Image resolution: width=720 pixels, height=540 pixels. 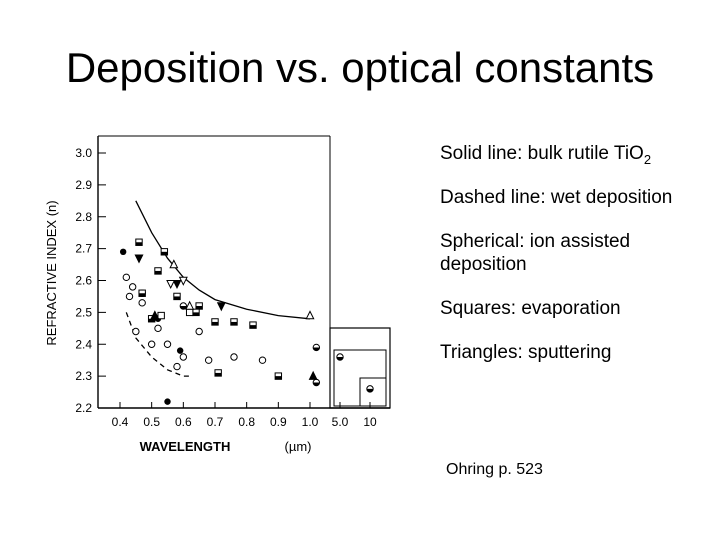 What do you see at coordinates (223, 260) in the screenshot?
I see `solid-curve` at bounding box center [223, 260].